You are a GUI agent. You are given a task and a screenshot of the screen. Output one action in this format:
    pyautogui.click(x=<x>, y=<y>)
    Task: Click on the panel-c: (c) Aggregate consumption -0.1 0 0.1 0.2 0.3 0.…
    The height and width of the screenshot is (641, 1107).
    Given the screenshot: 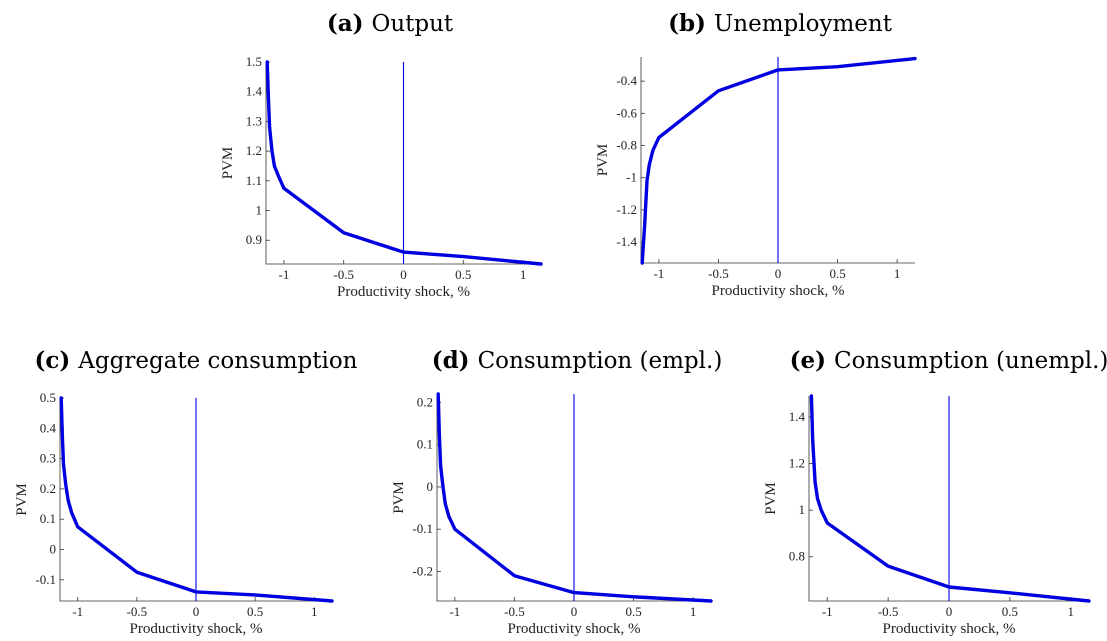 What is the action you would take?
    pyautogui.click(x=186, y=492)
    